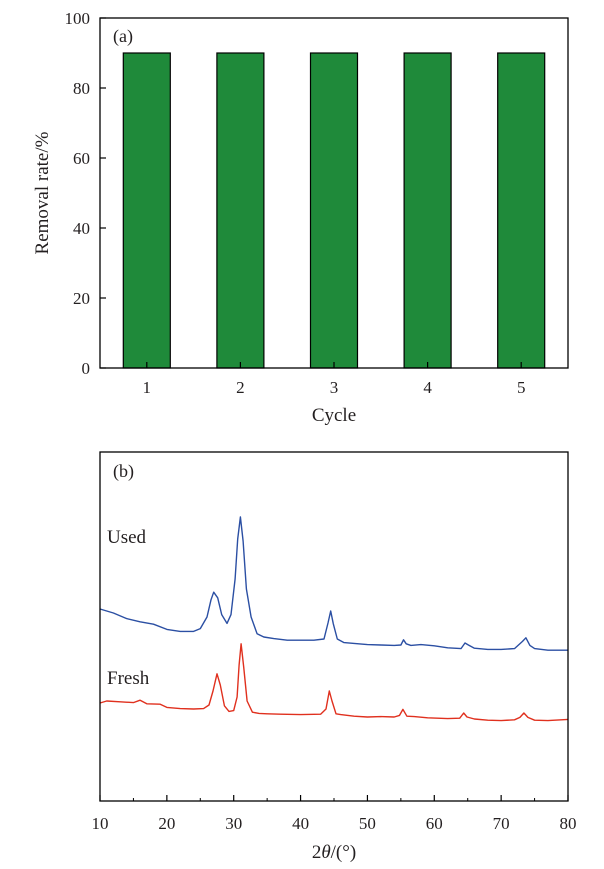  What do you see at coordinates (568, 823) in the screenshot?
I see `x-tick-label: 80` at bounding box center [568, 823].